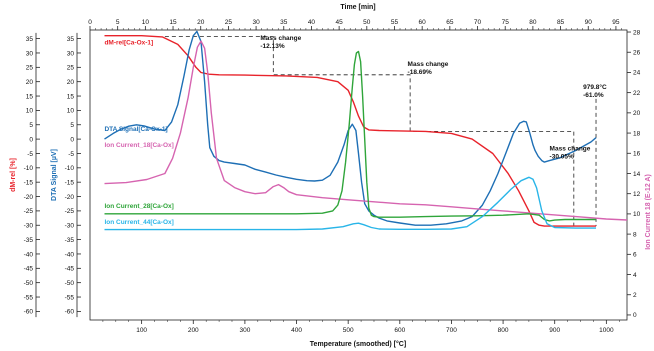 The width and height of the screenshot is (654, 351). I want to click on y-right-tick-label: 24, so click(637, 73).